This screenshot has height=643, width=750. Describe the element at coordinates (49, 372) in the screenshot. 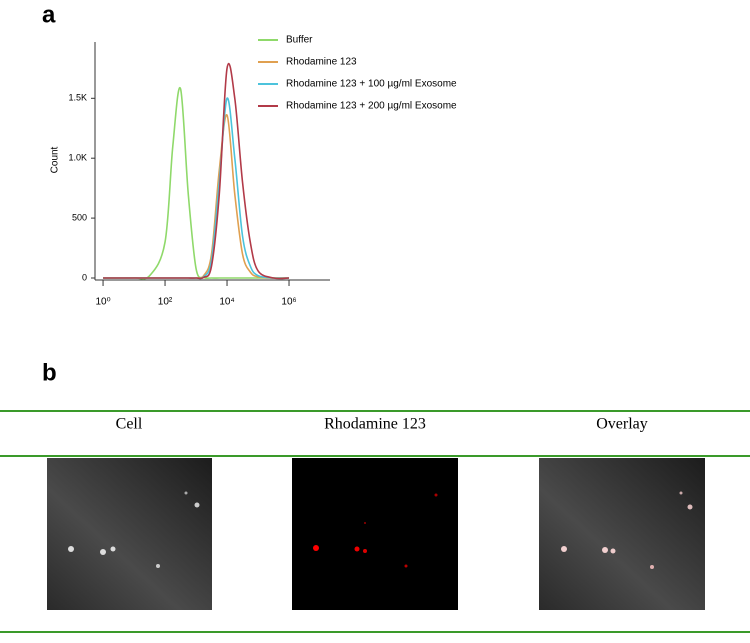

I see `panel-label: b` at that location.